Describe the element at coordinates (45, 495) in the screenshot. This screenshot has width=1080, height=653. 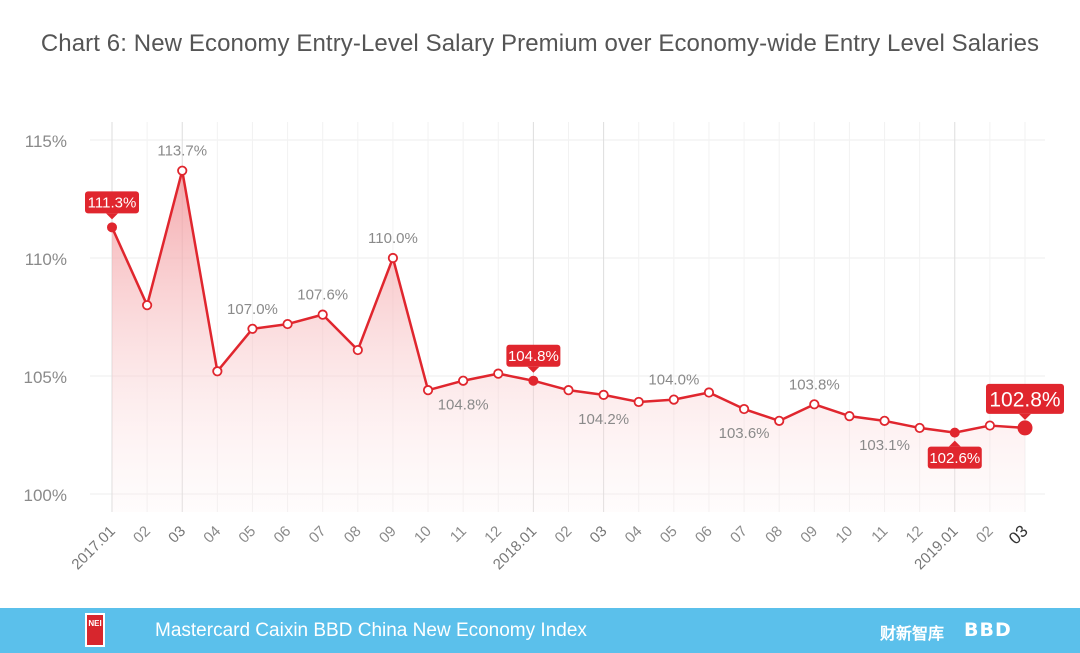
I see `y-tick-label: 100%` at that location.